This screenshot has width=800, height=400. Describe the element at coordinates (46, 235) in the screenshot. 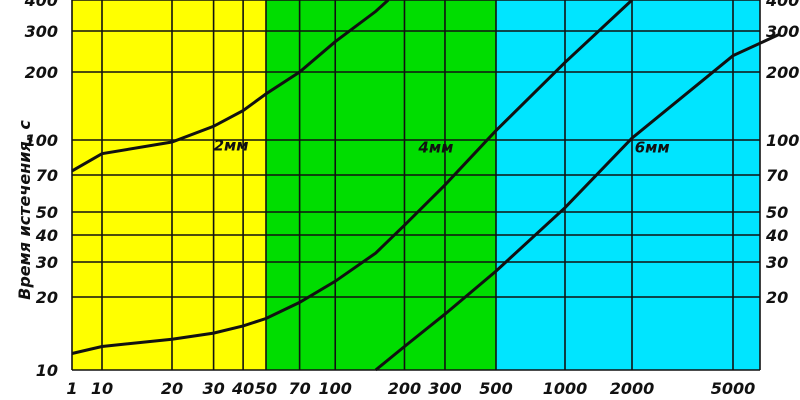

I see `y-tick-label-left: 40` at that location.